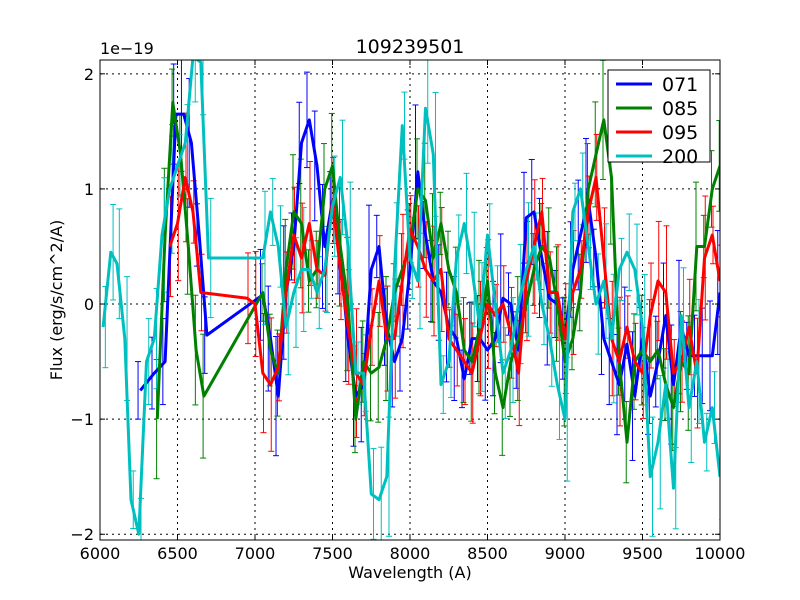 The width and height of the screenshot is (800, 600). Describe the element at coordinates (680, 109) in the screenshot. I see `legend-label-085: 085` at that location.